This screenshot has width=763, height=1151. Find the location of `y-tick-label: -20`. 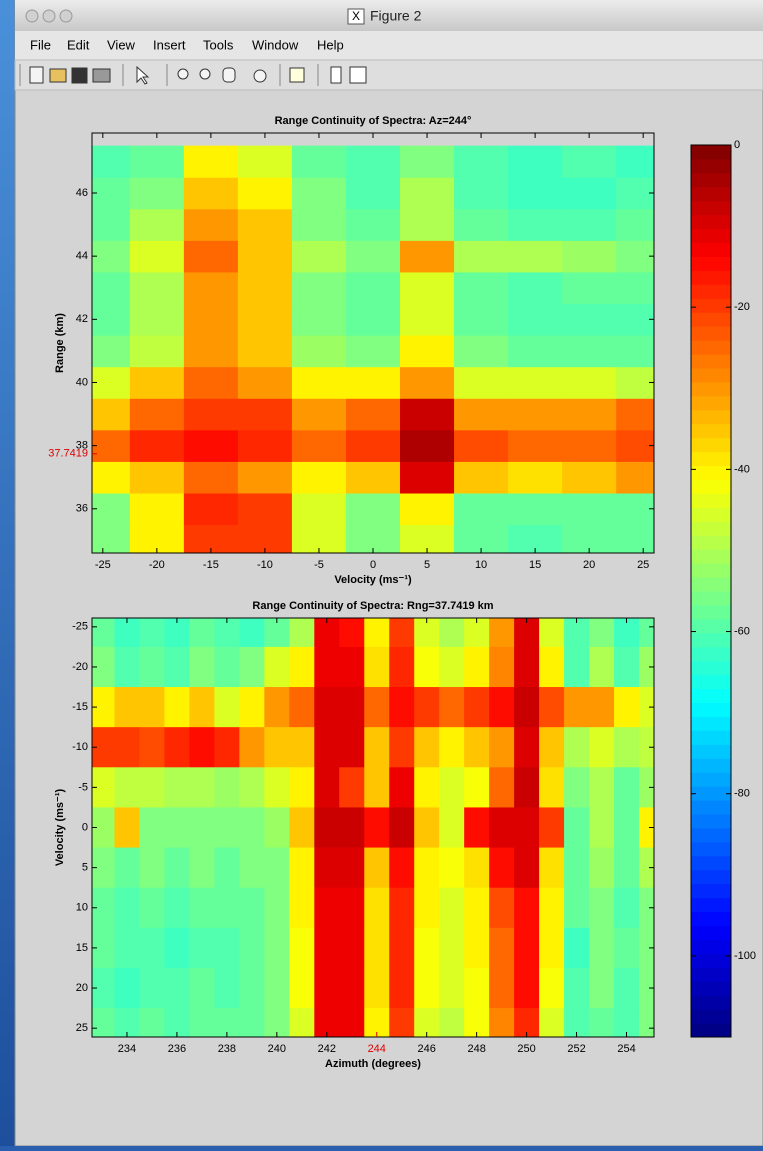

y-tick-label: -20 is located at coordinates (80, 667).